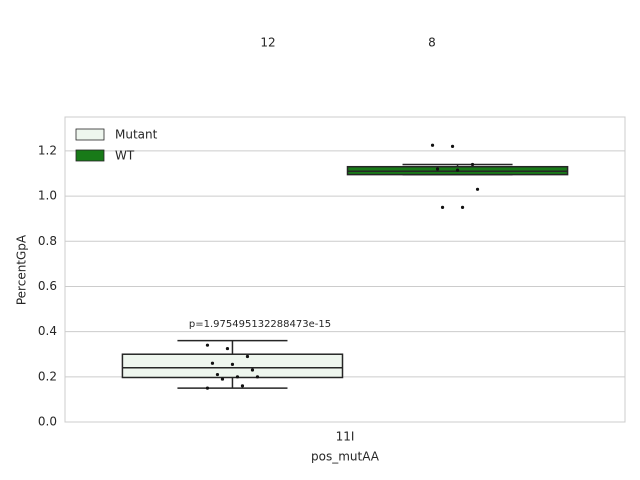  What do you see at coordinates (47, 241) in the screenshot?
I see `y-tick-label: 0.8` at bounding box center [47, 241].